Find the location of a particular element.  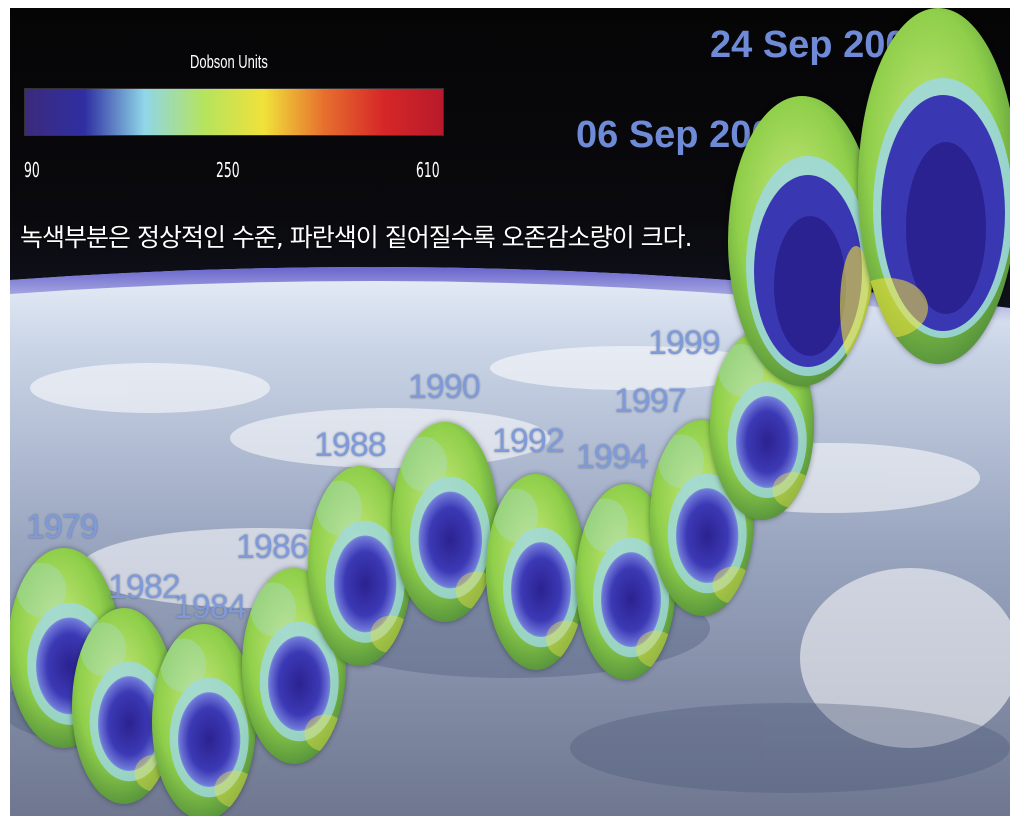

year-label-1984: 1984 is located at coordinates (210, 607).